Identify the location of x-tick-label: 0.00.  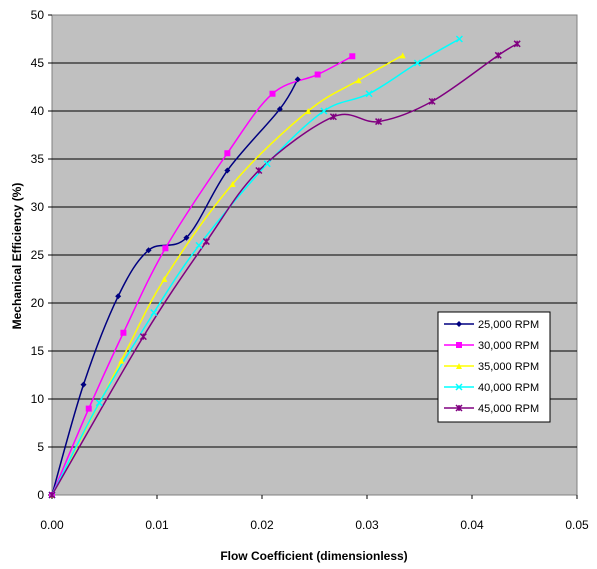
(52, 525).